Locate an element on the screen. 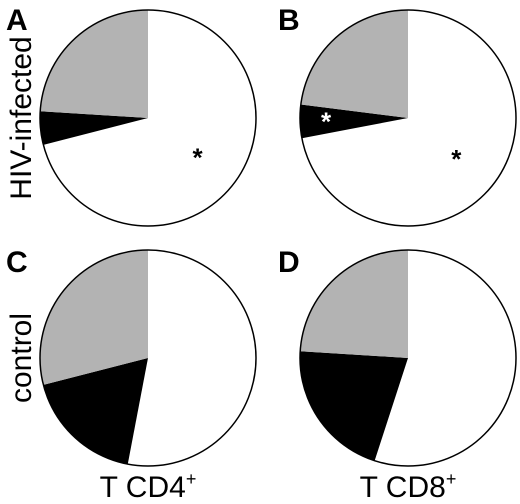 The image size is (520, 504). col-label-t-cd4-main: T CD4 is located at coordinates (143, 487).